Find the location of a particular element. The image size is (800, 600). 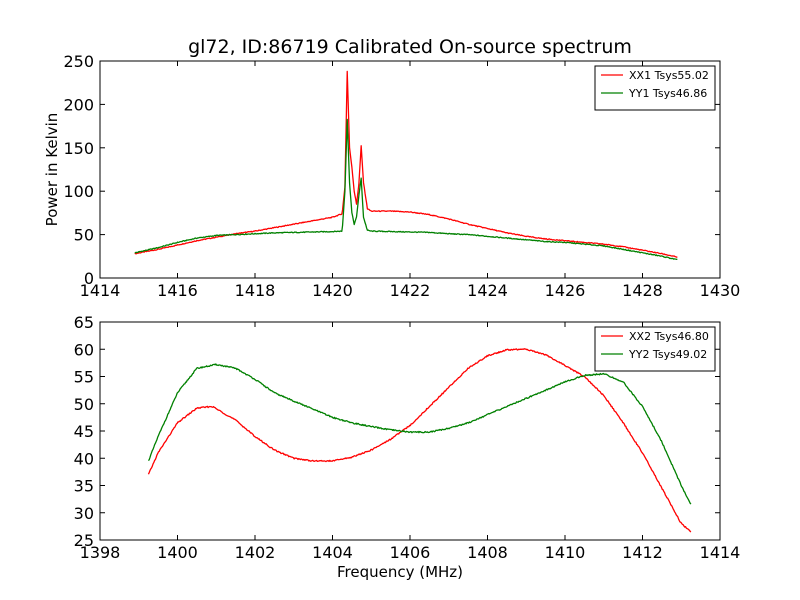

x-tick-label: 1402 is located at coordinates (255, 552).